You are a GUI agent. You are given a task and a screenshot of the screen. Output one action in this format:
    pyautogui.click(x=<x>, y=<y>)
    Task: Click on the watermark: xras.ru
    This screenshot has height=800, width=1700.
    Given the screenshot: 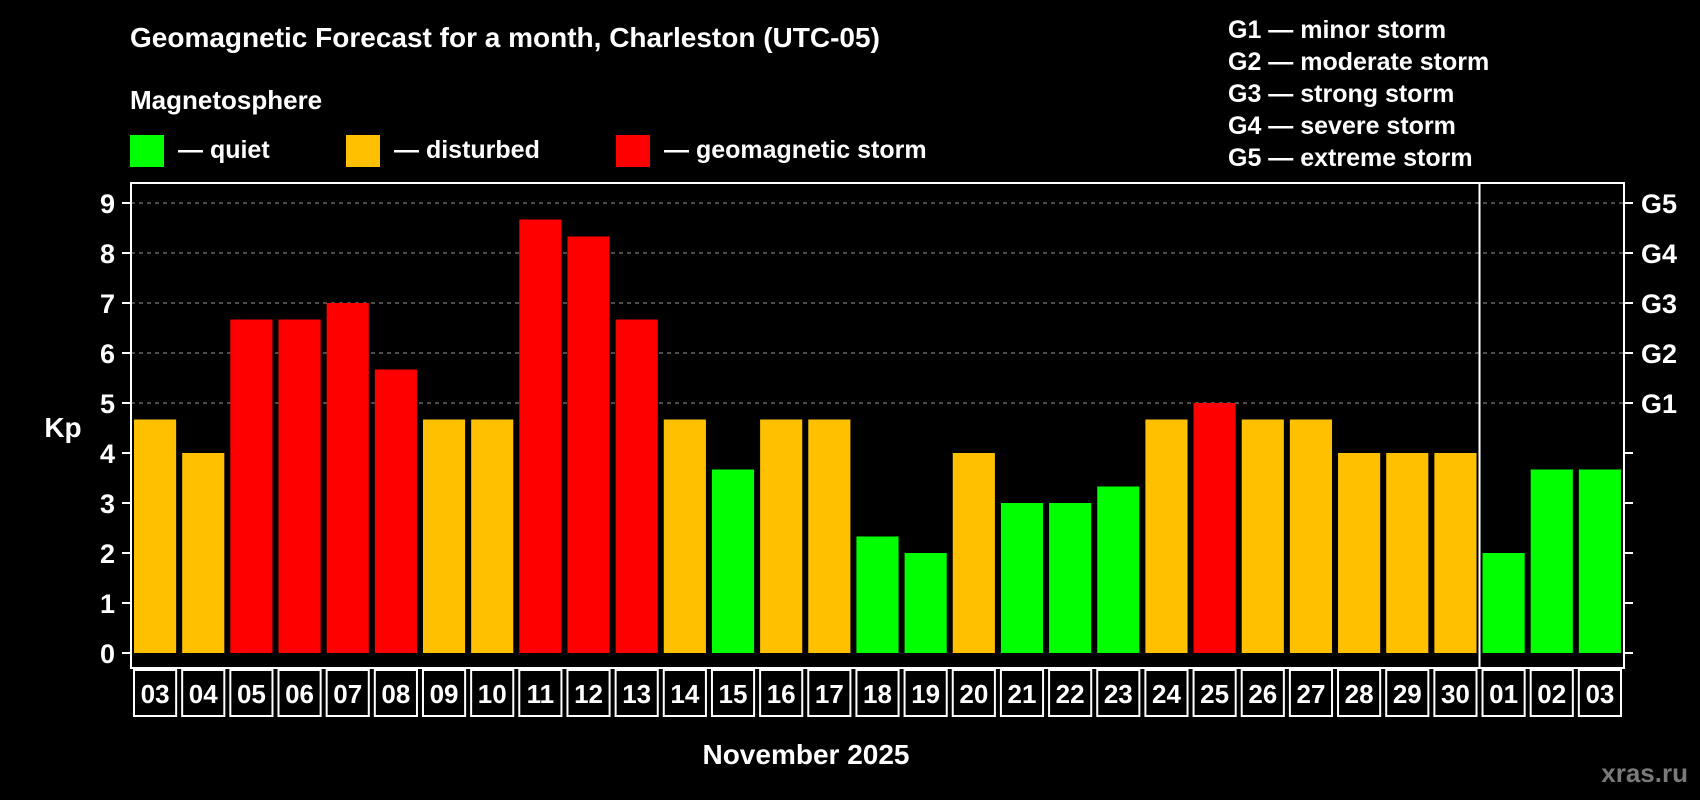 What is the action you would take?
    pyautogui.click(x=1644, y=773)
    